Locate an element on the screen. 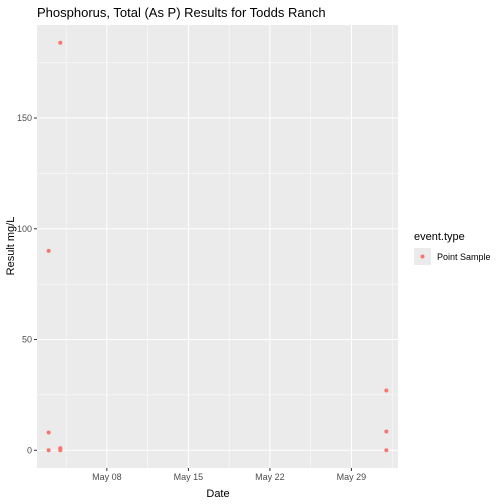 This screenshot has height=504, width=504. y-tick-label: 150 is located at coordinates (24, 118).